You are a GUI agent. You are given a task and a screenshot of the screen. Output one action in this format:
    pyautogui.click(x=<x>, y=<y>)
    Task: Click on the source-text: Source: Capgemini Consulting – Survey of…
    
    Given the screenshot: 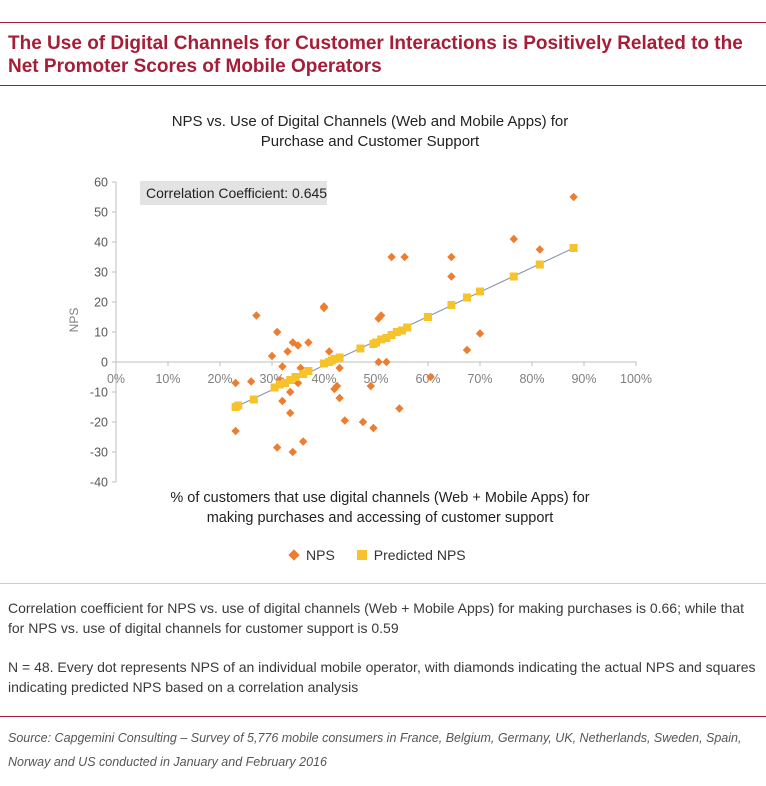 What is the action you would take?
    pyautogui.click(x=375, y=750)
    